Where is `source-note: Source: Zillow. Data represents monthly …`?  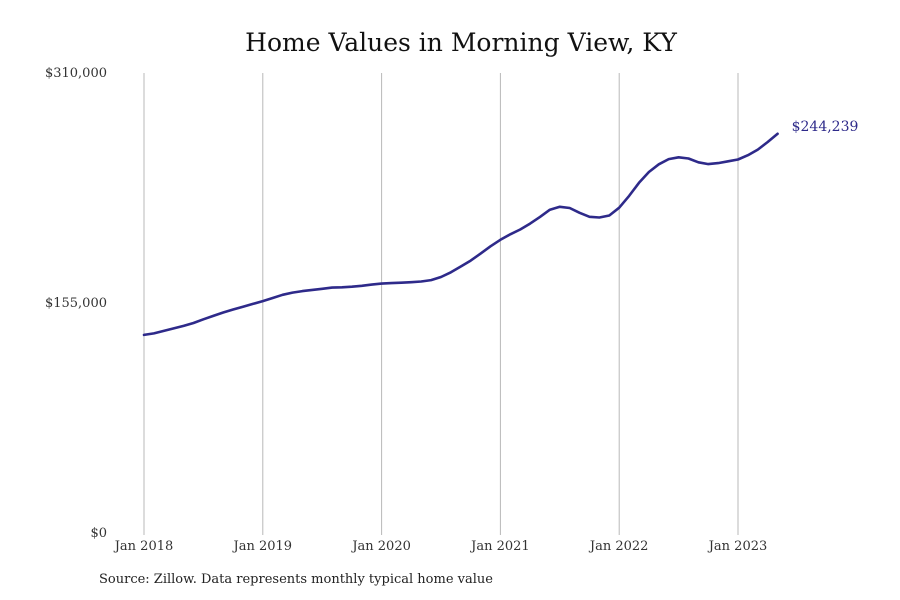 source-note: Source: Zillow. Data represents monthly … is located at coordinates (296, 579).